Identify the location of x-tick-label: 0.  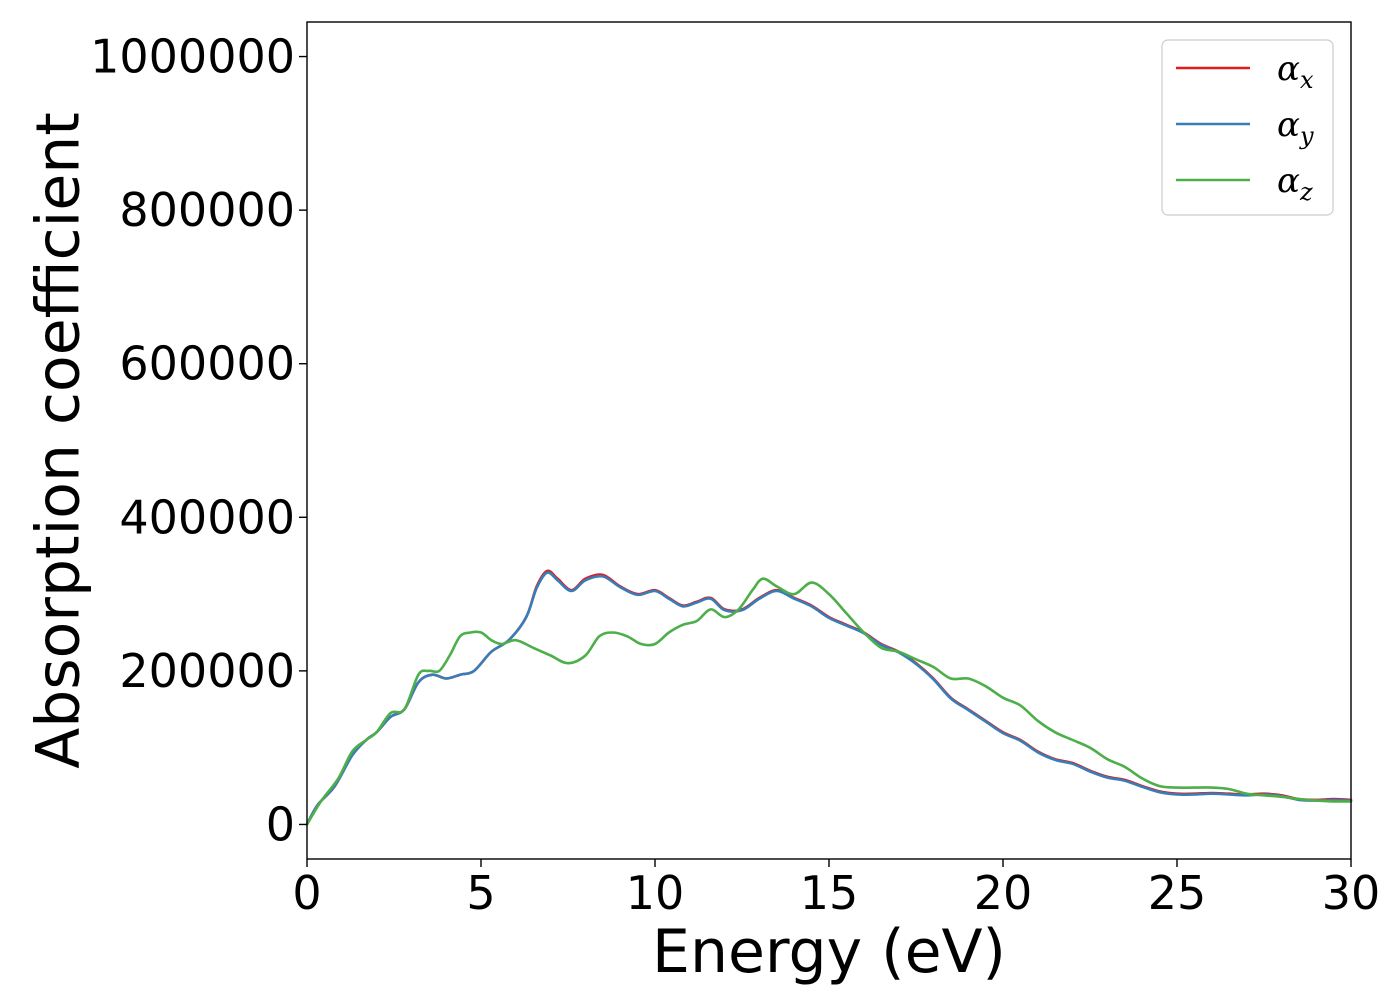
(306, 893).